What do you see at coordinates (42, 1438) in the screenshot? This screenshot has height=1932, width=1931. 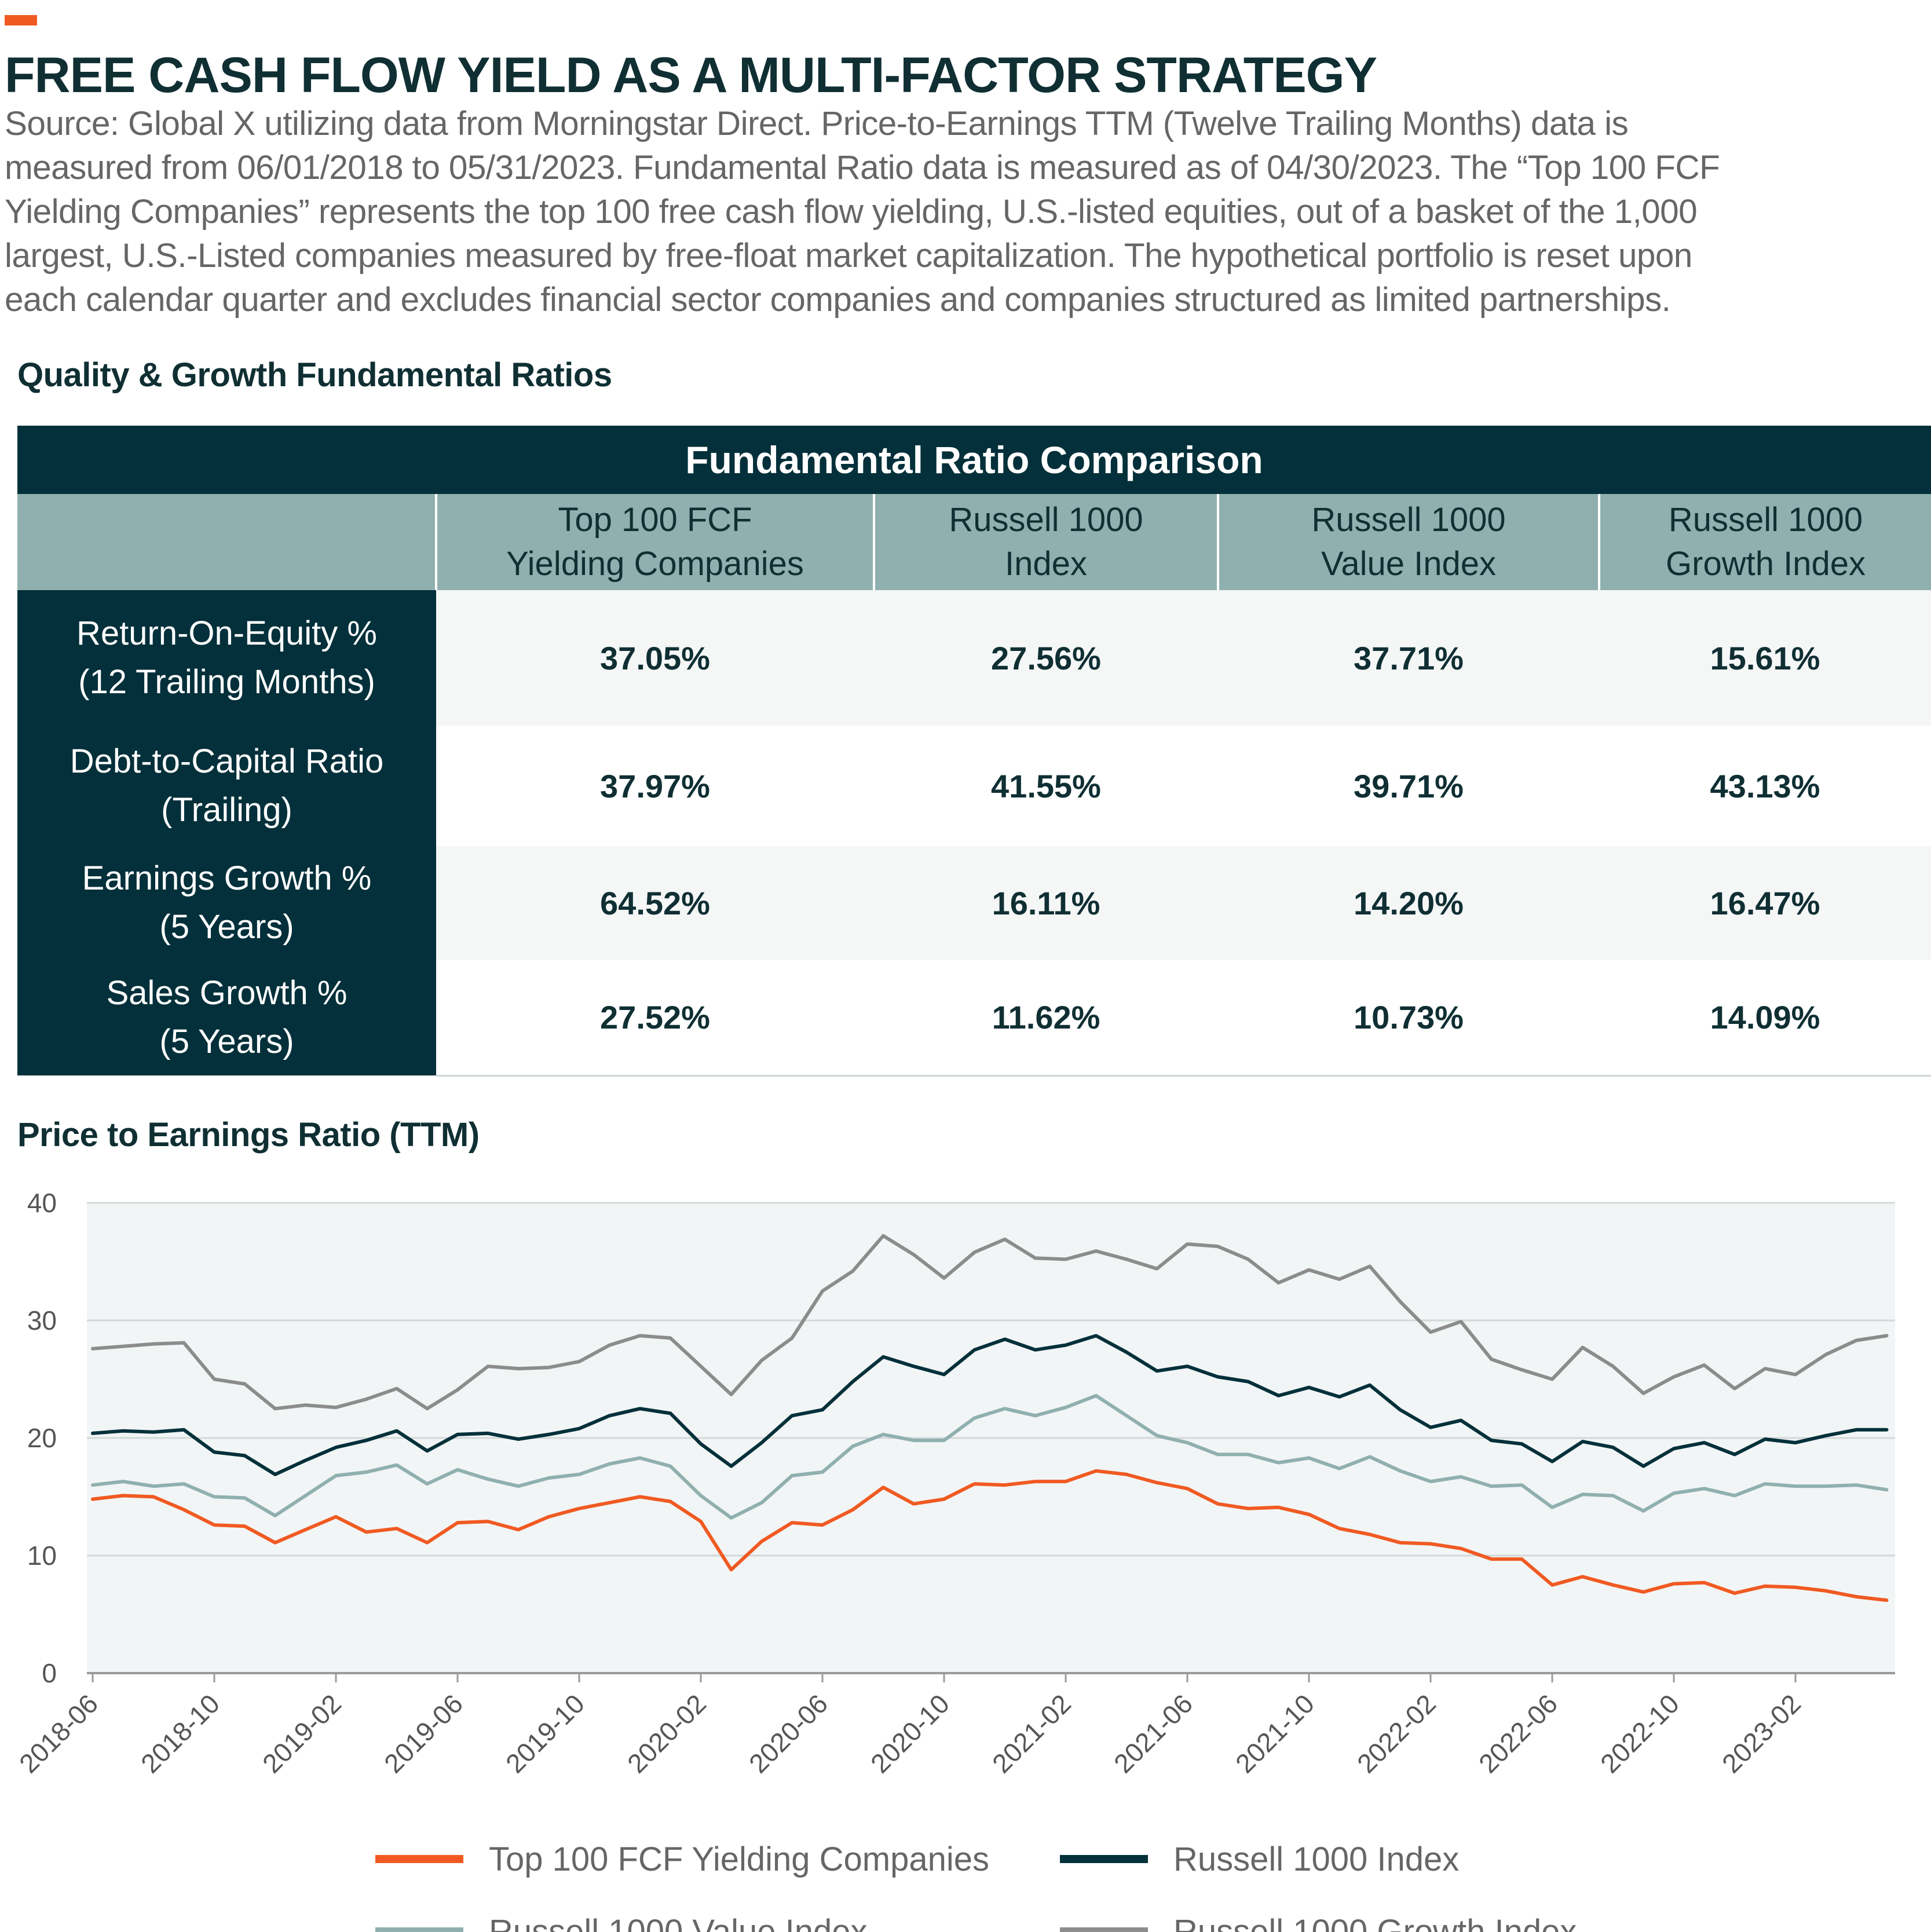 I see `y-tick-label: 20` at bounding box center [42, 1438].